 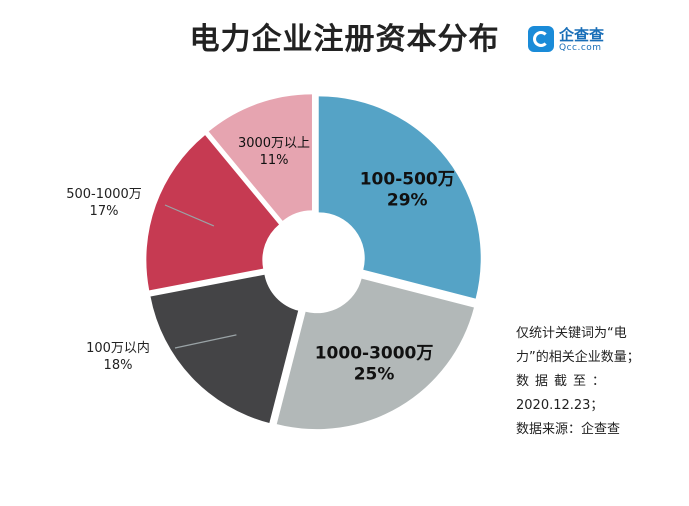 What do you see at coordinates (578, 357) in the screenshot?
I see `note-line-2: 力”的相关企业数量；` at bounding box center [578, 357].